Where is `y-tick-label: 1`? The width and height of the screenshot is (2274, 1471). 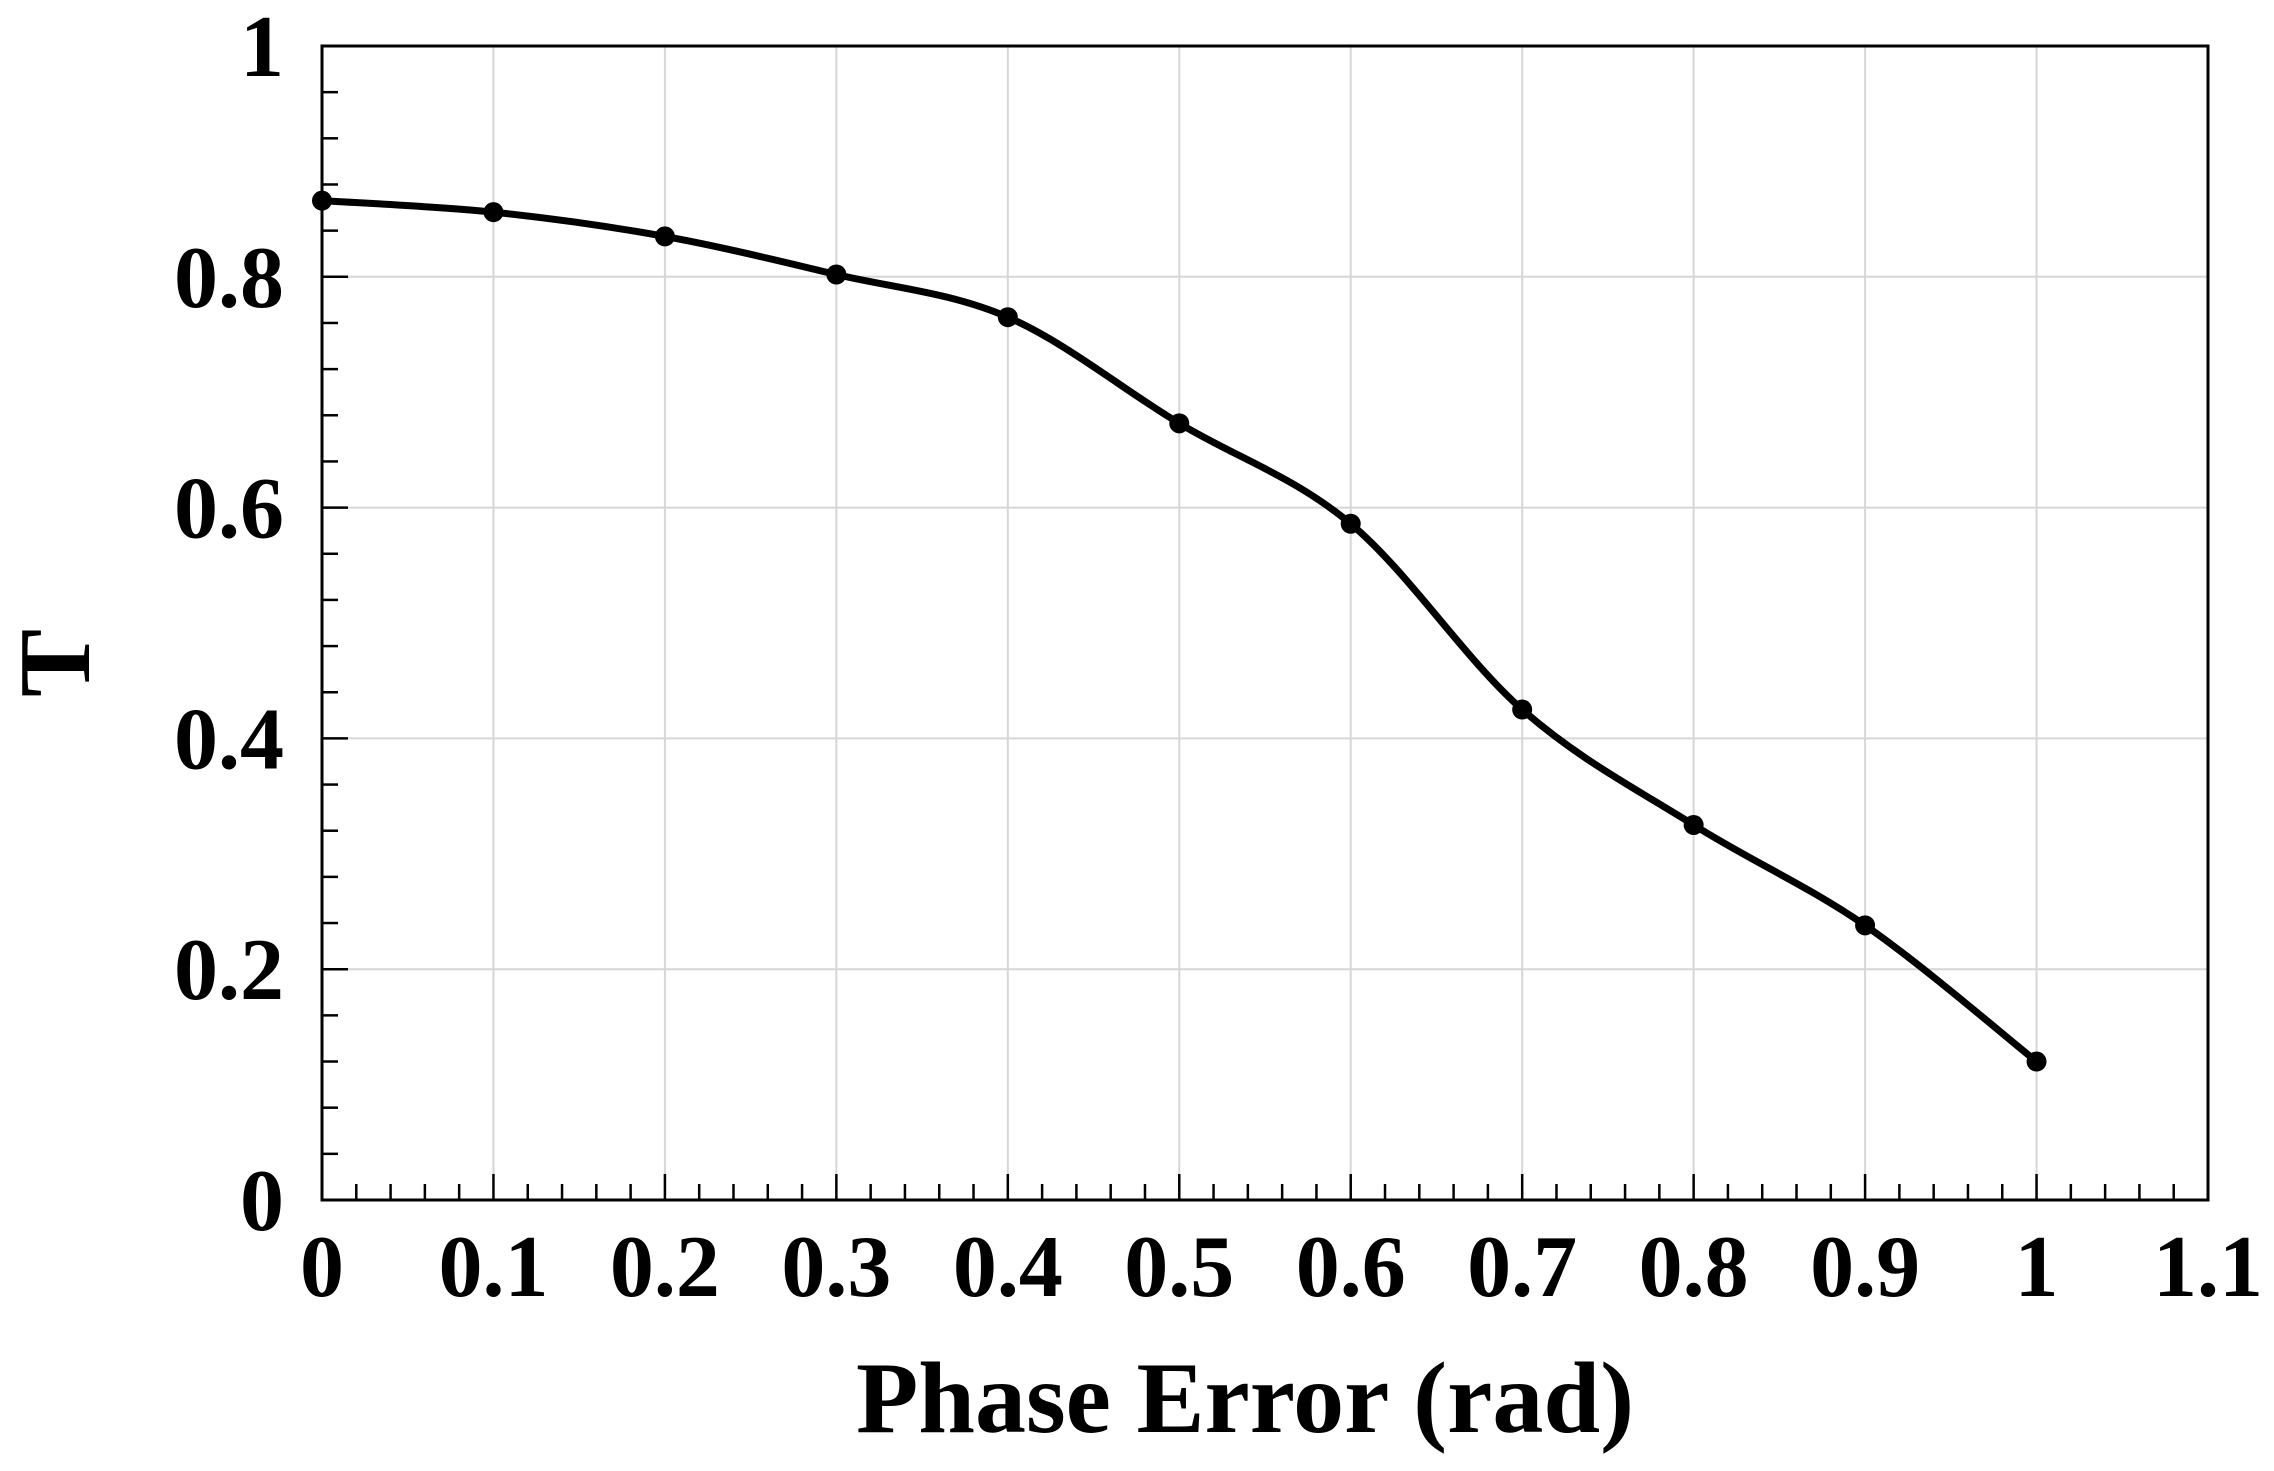 y-tick-label: 1 is located at coordinates (262, 48).